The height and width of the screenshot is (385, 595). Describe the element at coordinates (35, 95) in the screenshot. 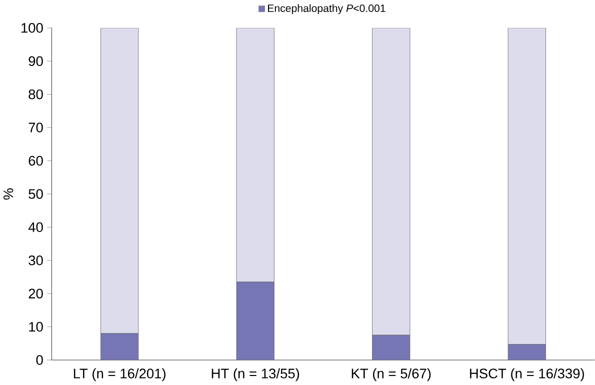

I see `y-tick-label: 80` at that location.